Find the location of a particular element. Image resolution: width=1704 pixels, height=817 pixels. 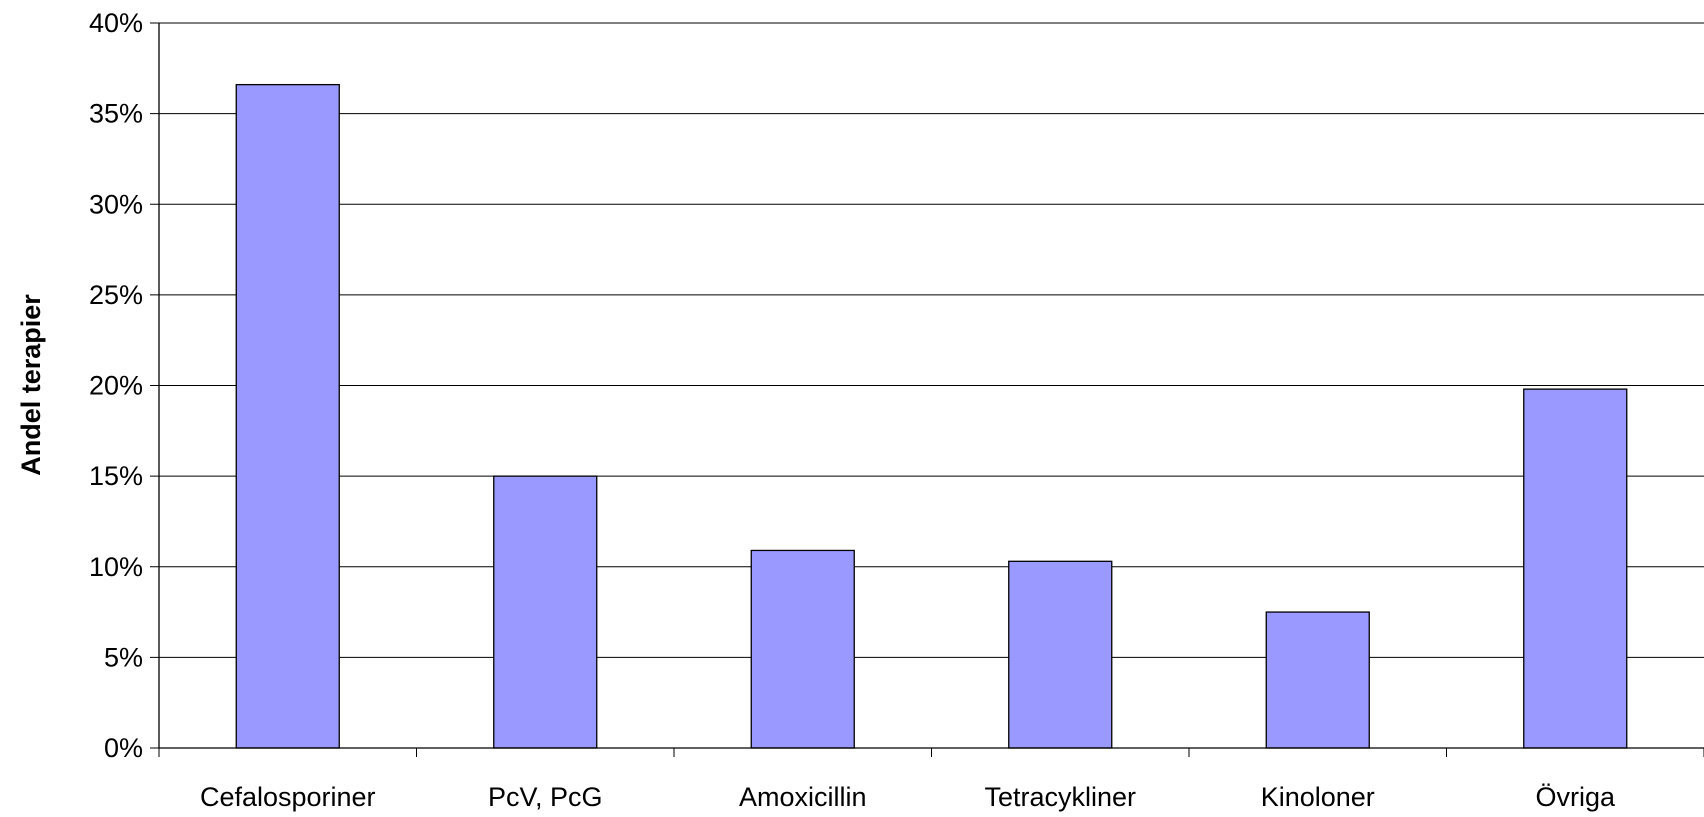

y-tick-label: 30% is located at coordinates (116, 204).